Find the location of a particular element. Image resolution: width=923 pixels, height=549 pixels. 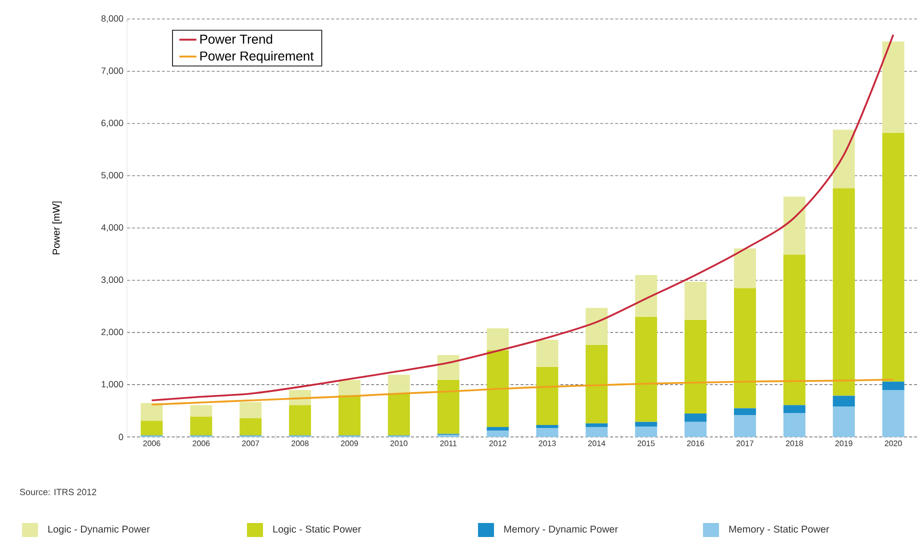

y-tick-label: 4,000 is located at coordinates (112, 228).